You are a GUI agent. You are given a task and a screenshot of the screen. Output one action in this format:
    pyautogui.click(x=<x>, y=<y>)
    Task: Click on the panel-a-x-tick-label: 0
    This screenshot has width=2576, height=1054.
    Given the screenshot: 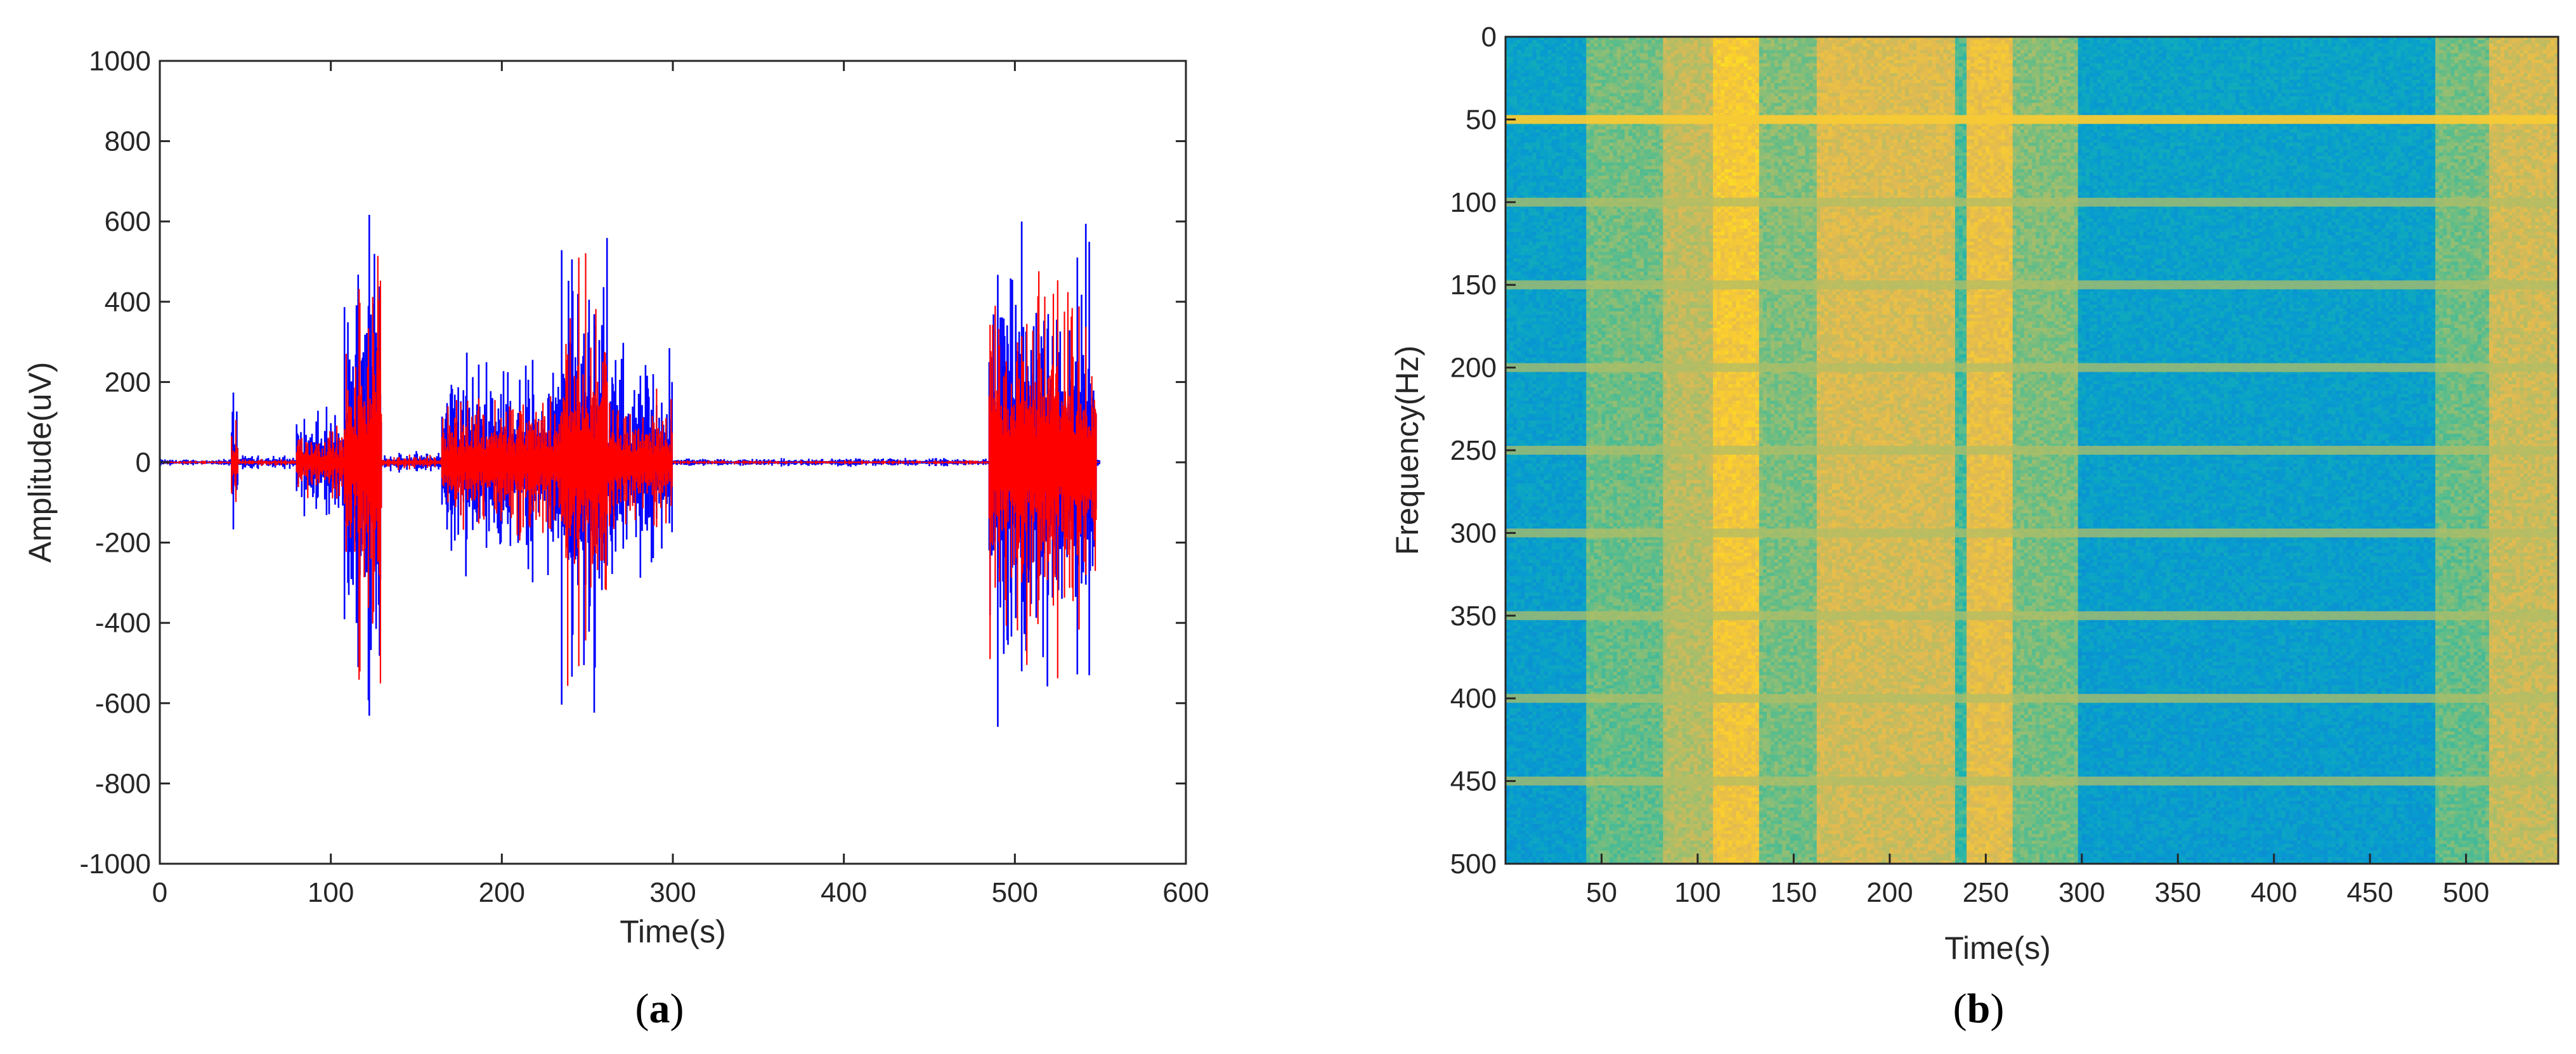 What is the action you would take?
    pyautogui.click(x=159, y=892)
    